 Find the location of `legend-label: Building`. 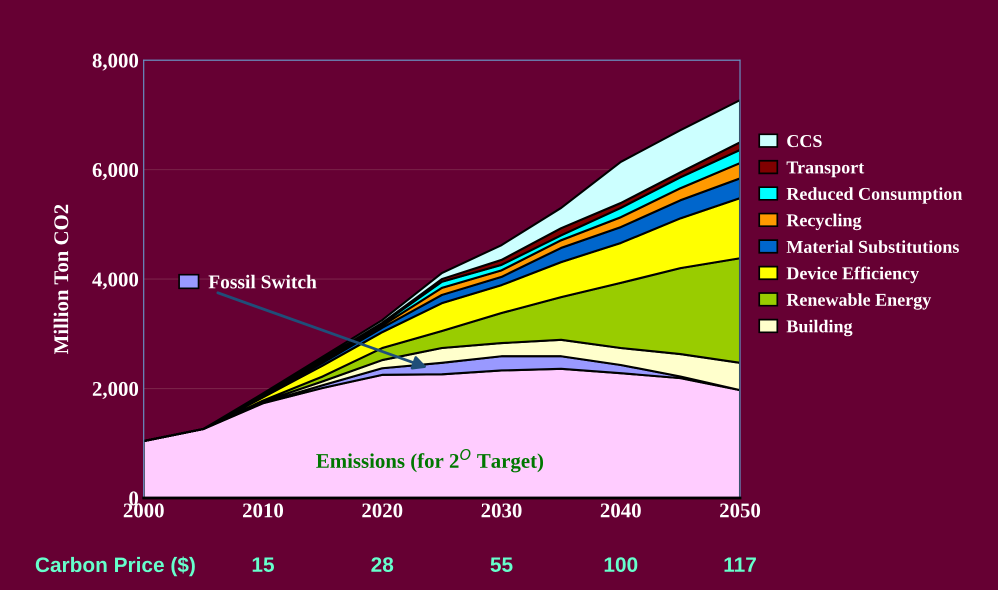

legend-label: Building is located at coordinates (819, 328).